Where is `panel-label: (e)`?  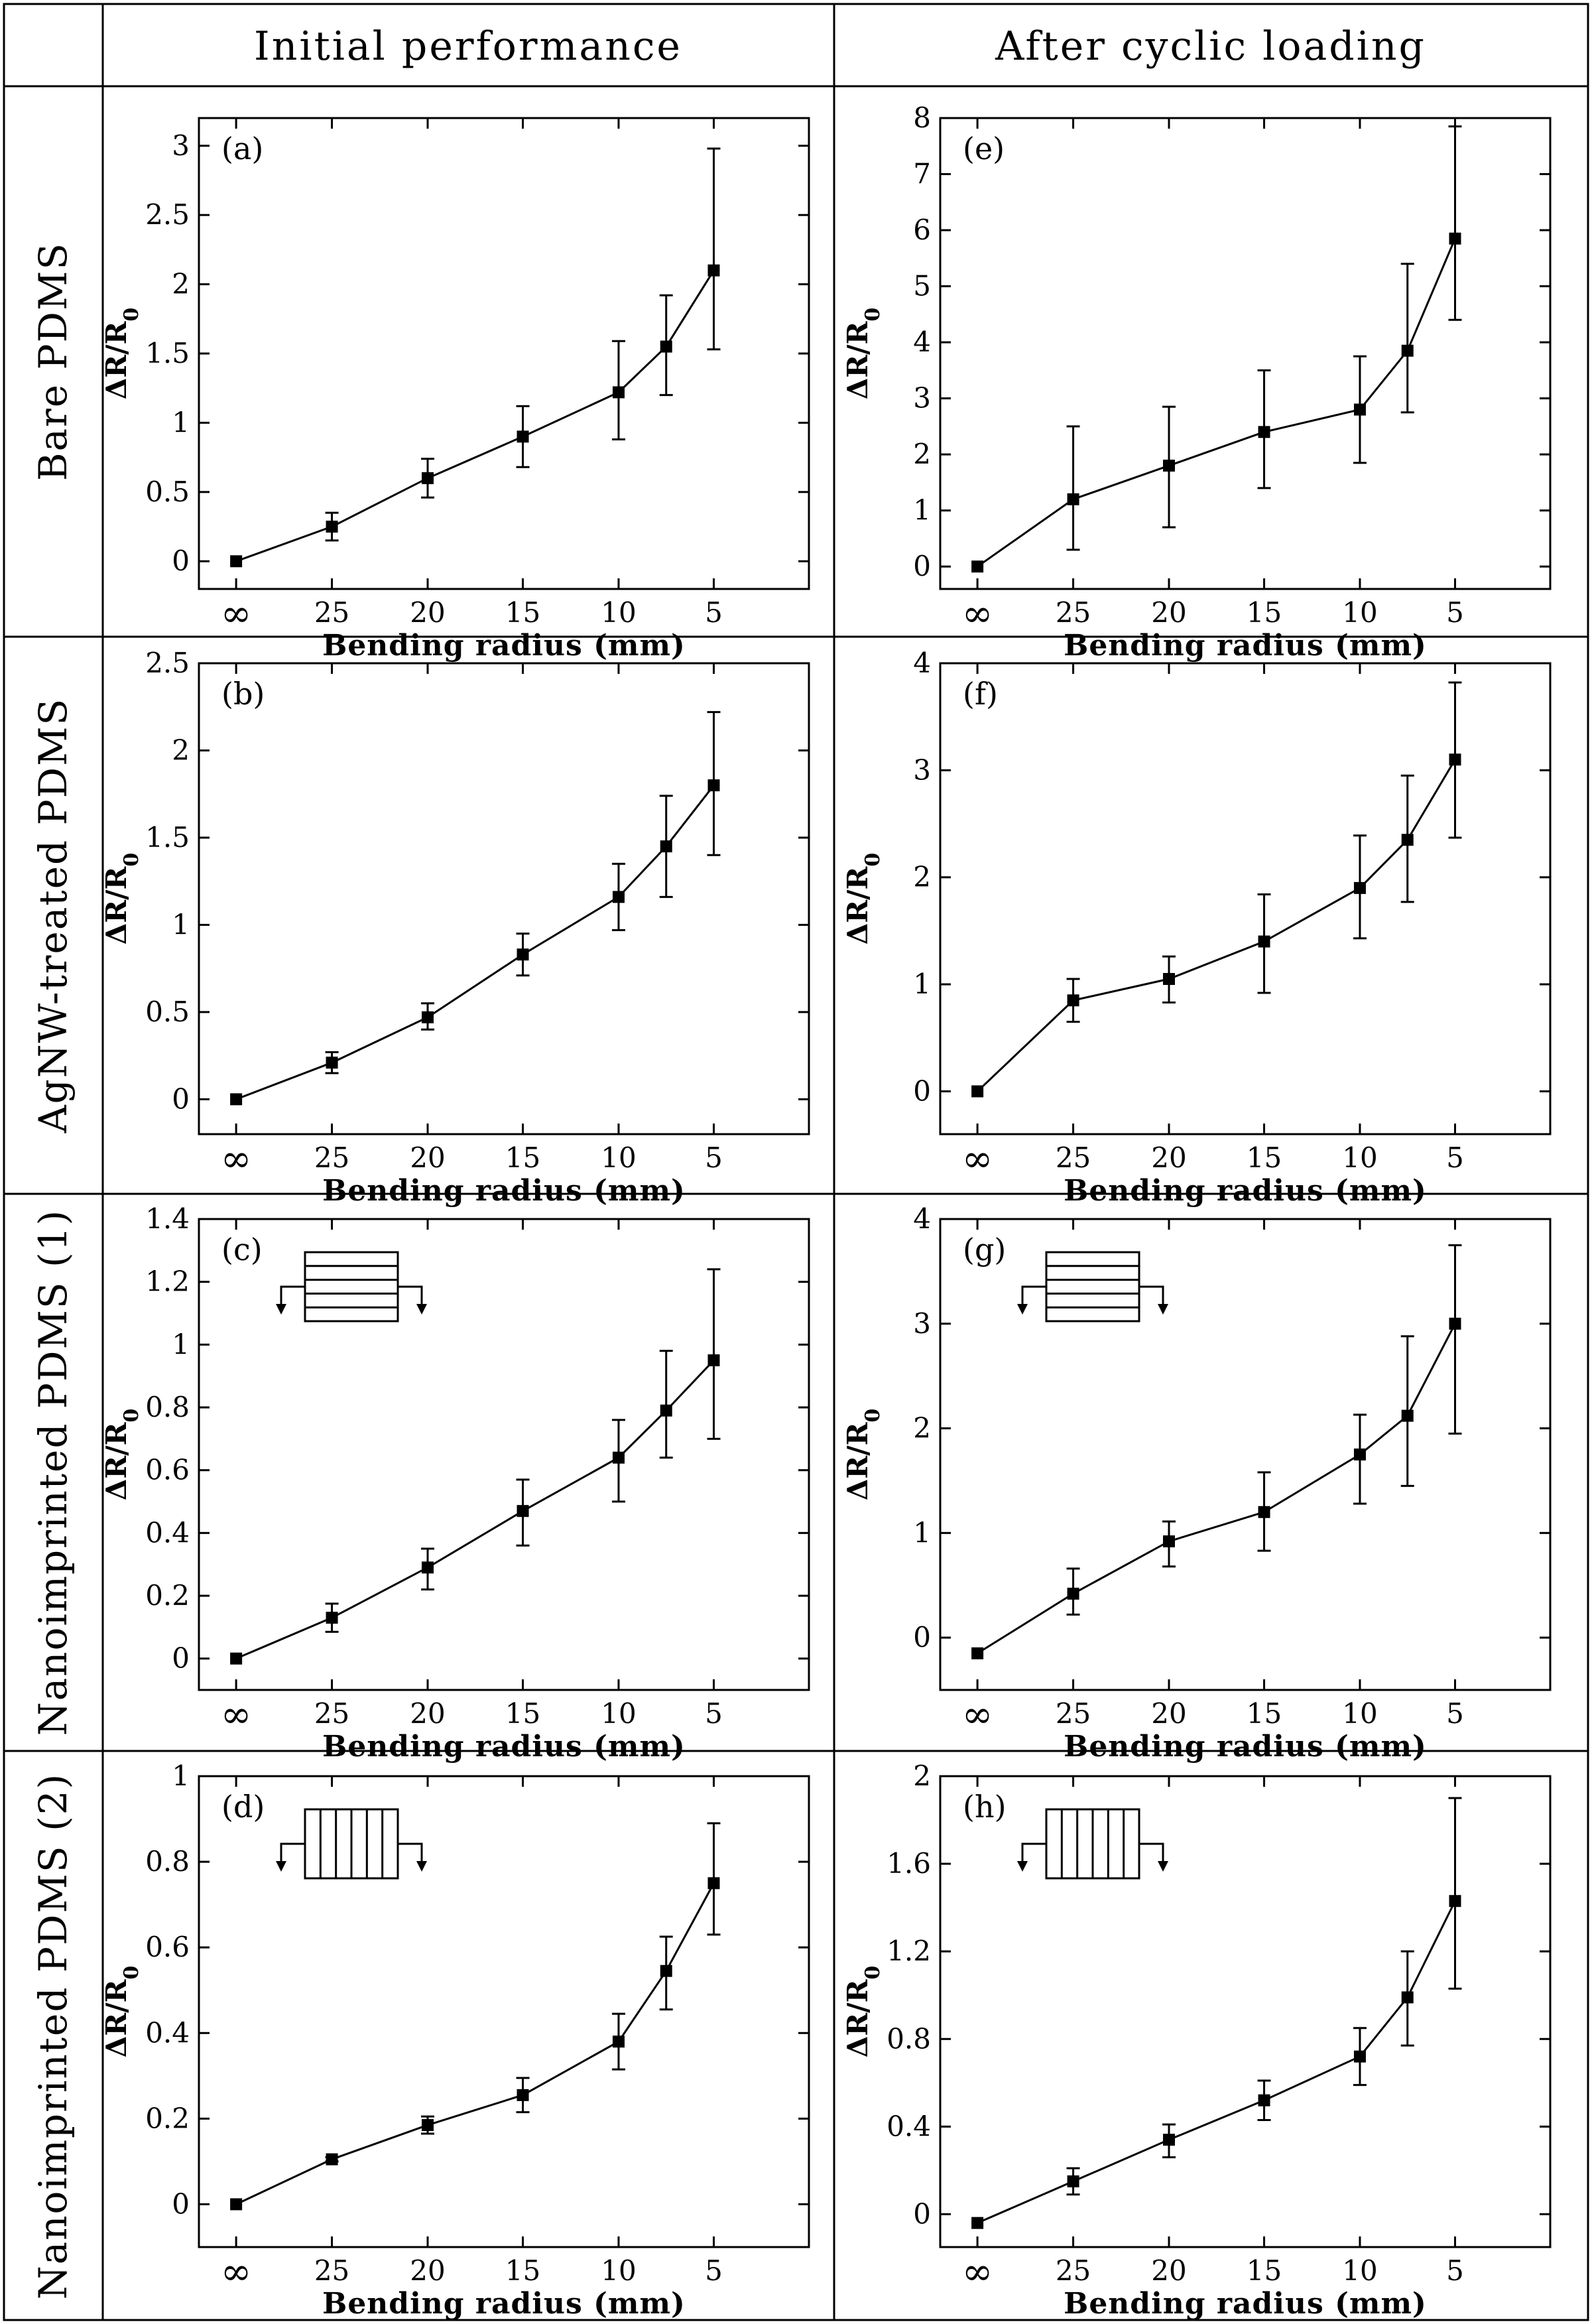
panel-label: (e) is located at coordinates (984, 148).